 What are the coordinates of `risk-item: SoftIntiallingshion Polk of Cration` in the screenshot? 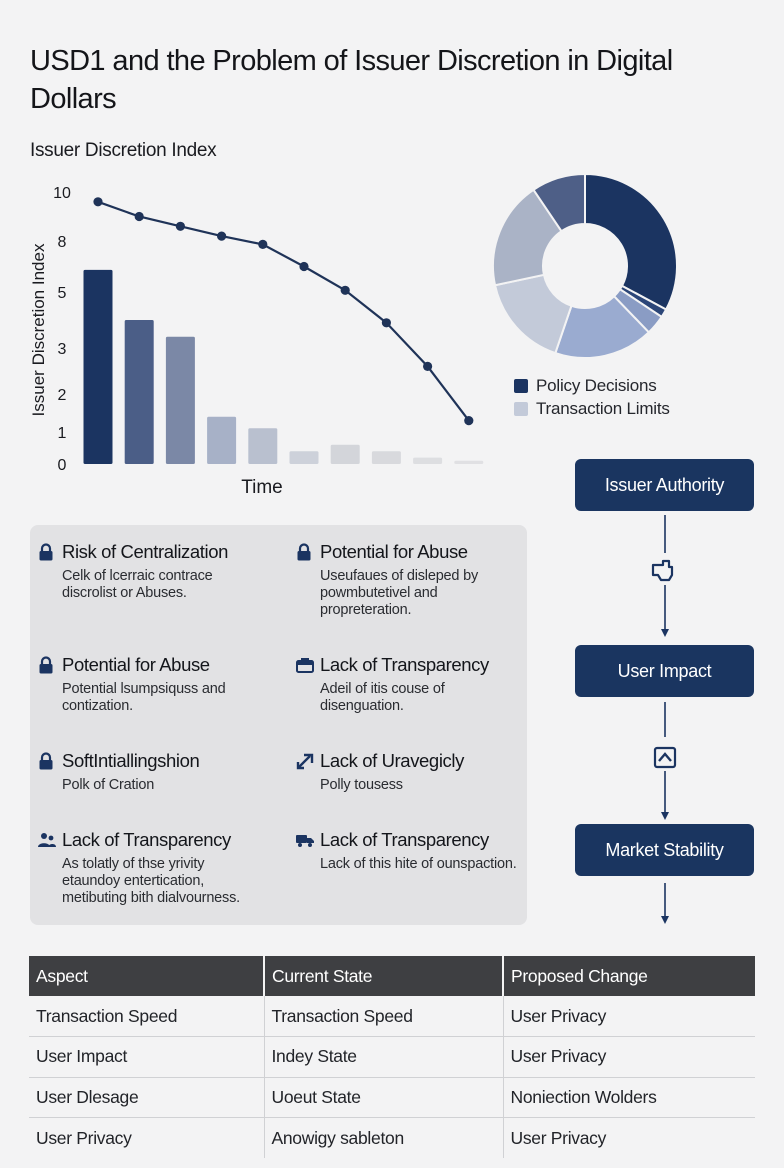 It's located at (149, 771).